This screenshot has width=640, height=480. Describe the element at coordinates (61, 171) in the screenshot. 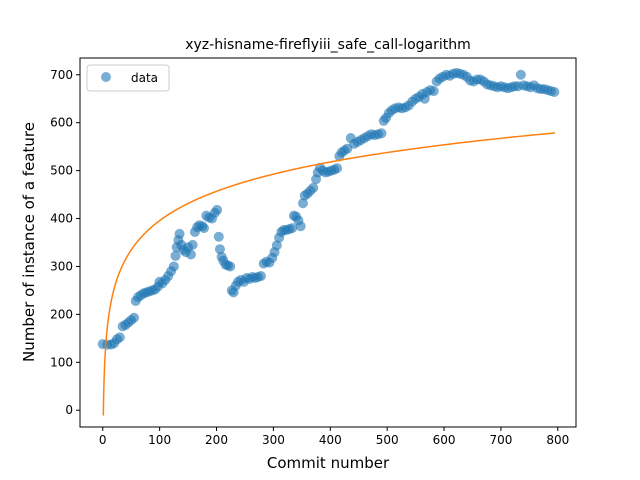

I see `y-tick-label: 500` at that location.